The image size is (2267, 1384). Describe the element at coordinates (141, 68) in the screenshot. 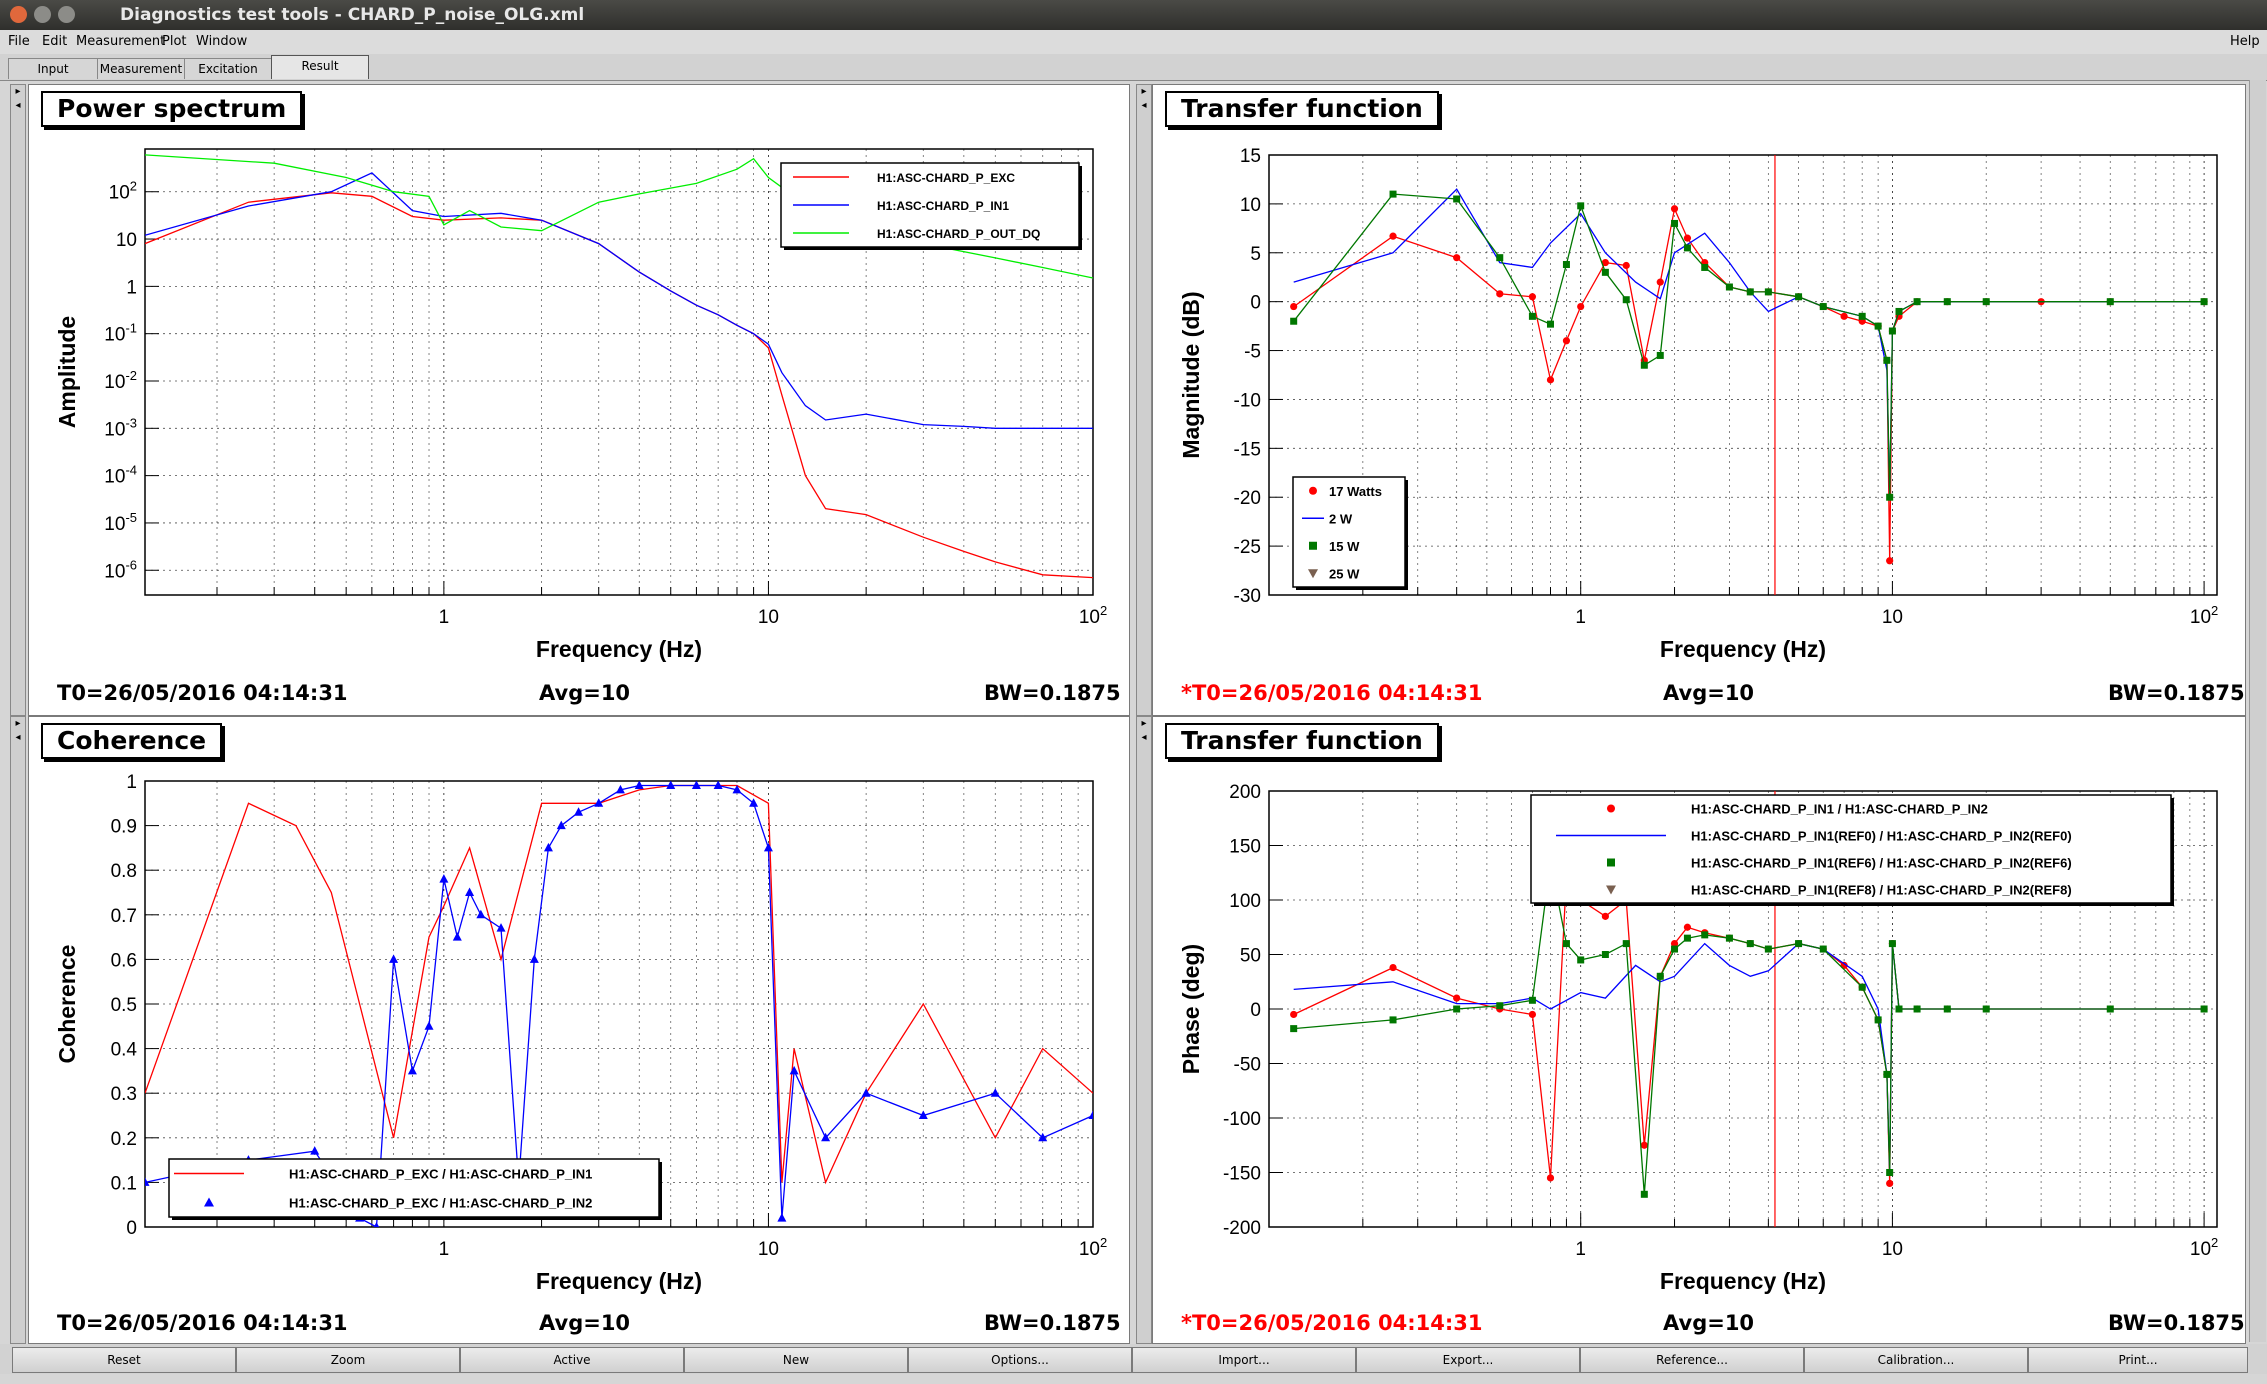

I see `tab-measurement: Measurement` at that location.